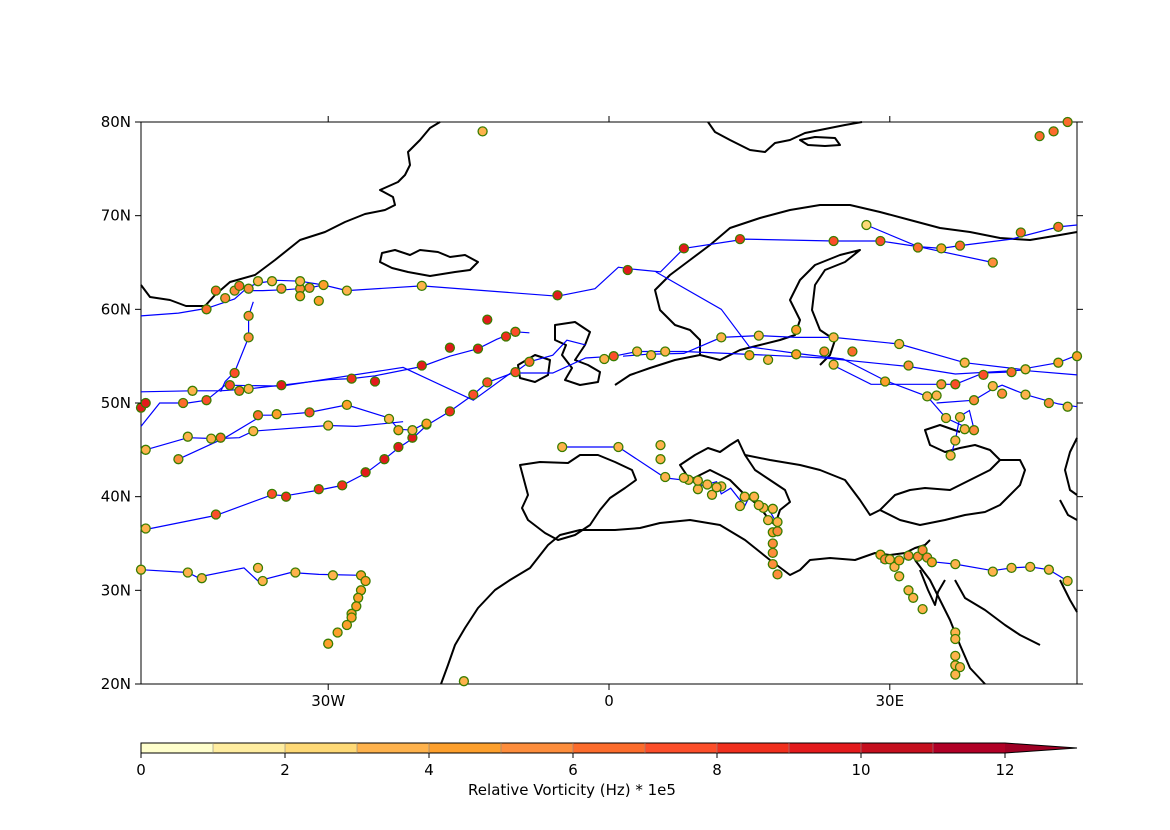 This screenshot has height=830, width=1170. What do you see at coordinates (735, 482) in the screenshot?
I see `italy-coast` at bounding box center [735, 482].